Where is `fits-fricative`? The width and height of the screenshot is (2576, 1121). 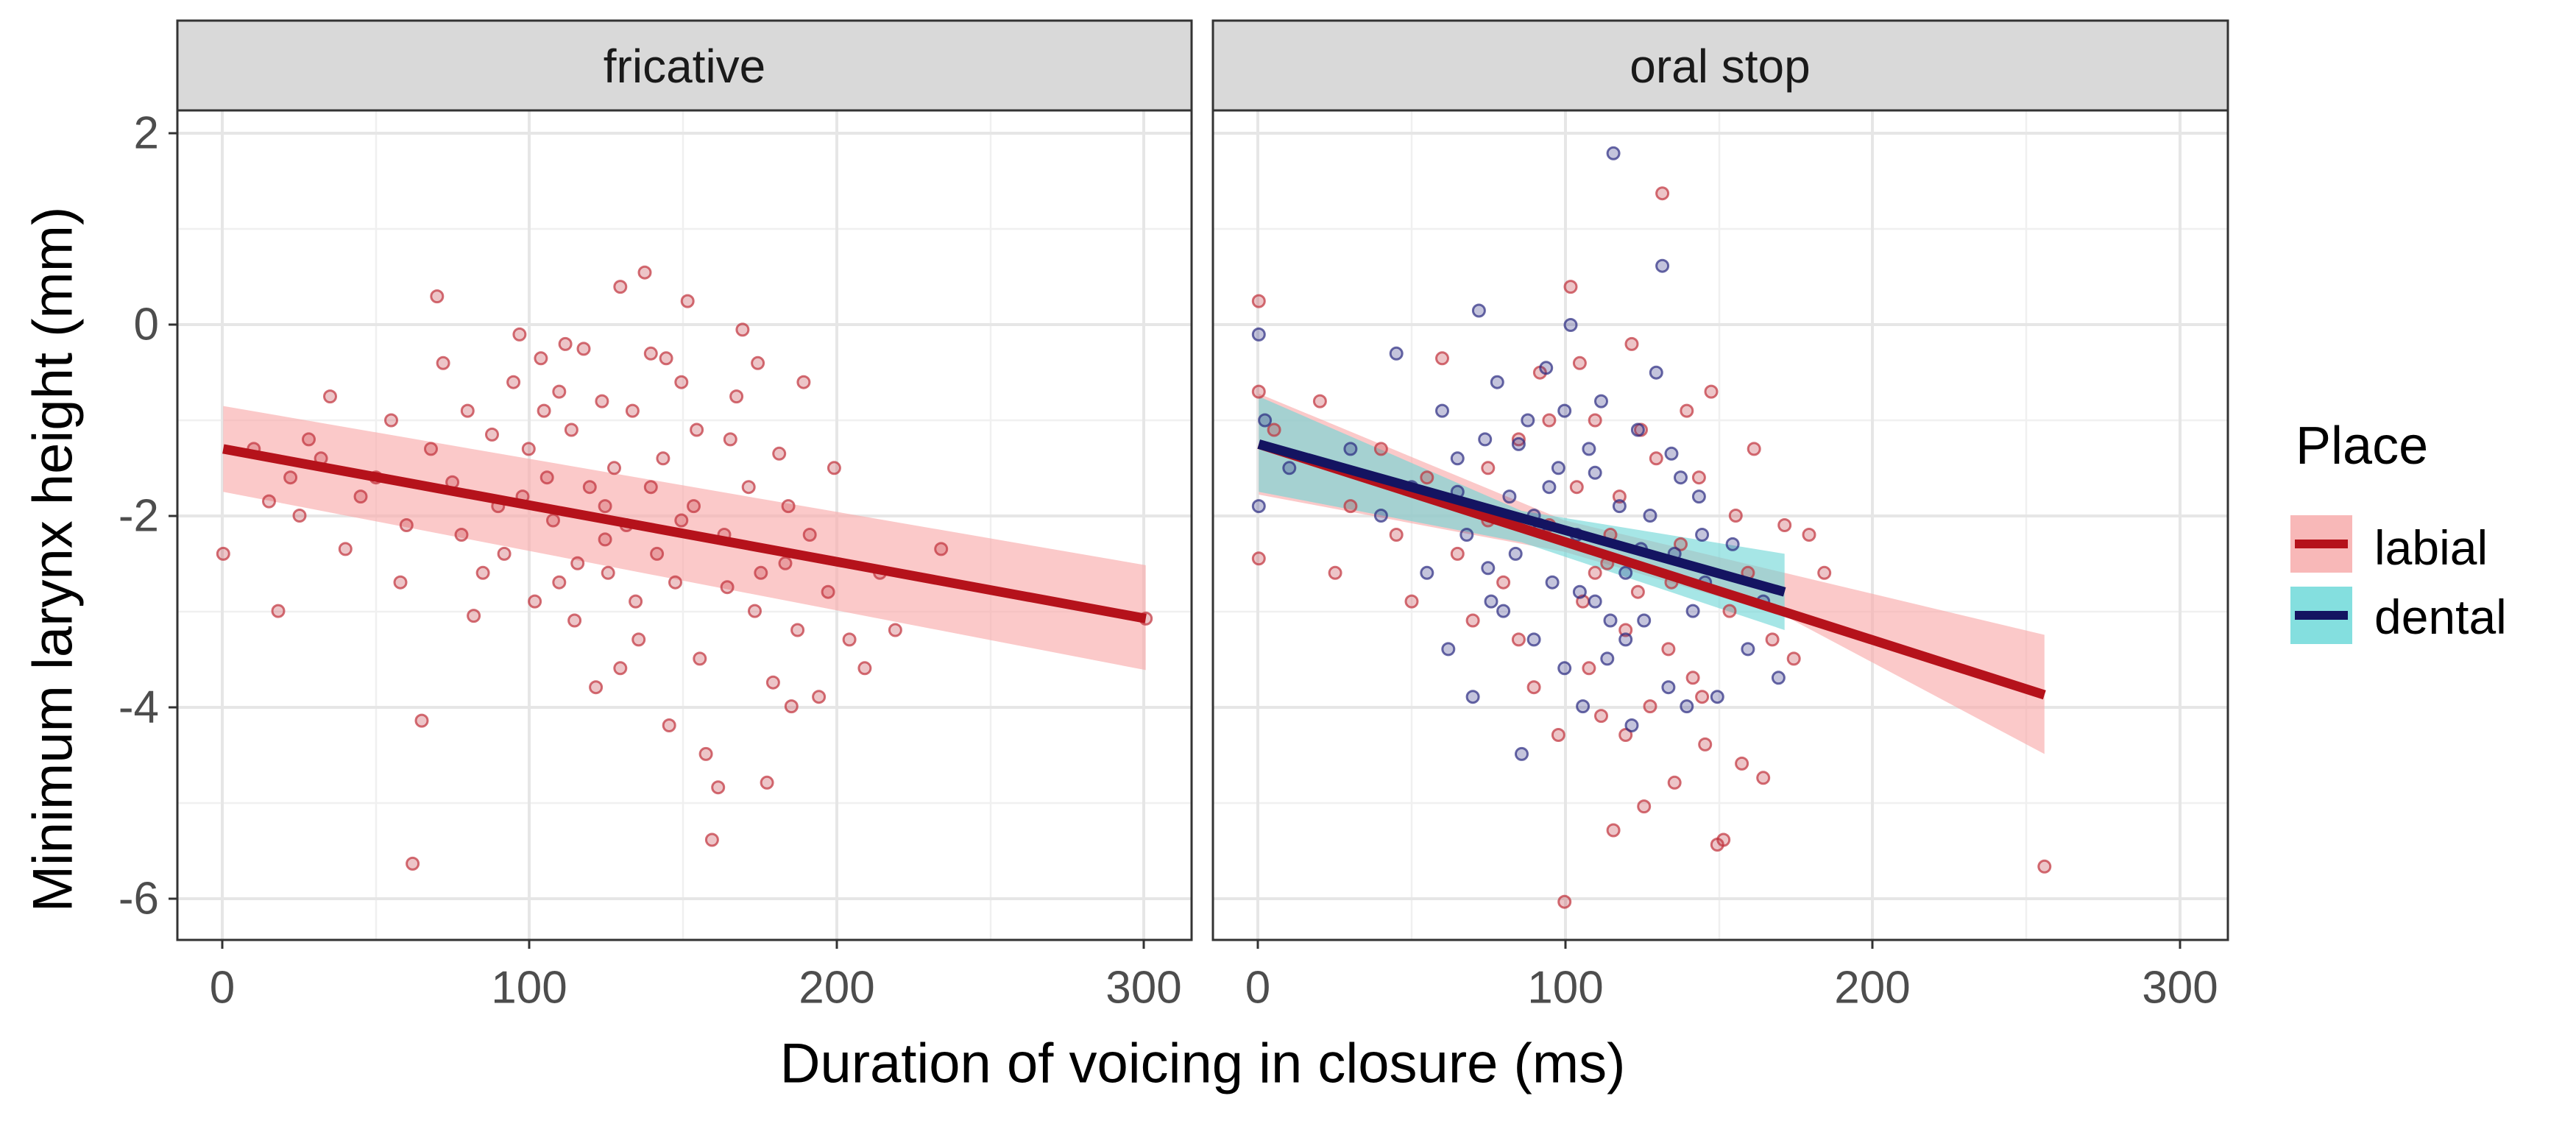
fits-fricative is located at coordinates (684, 533).